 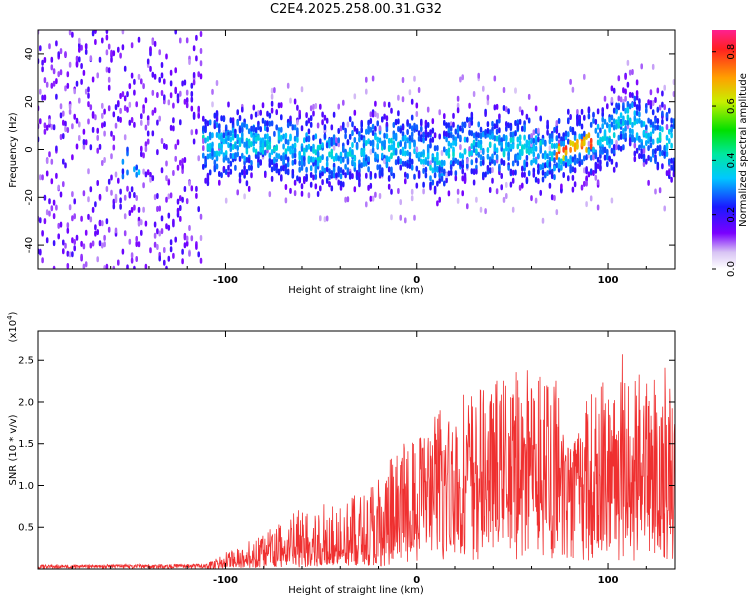 I want to click on colorbar-tick-label: 0.2, so click(x=731, y=215).